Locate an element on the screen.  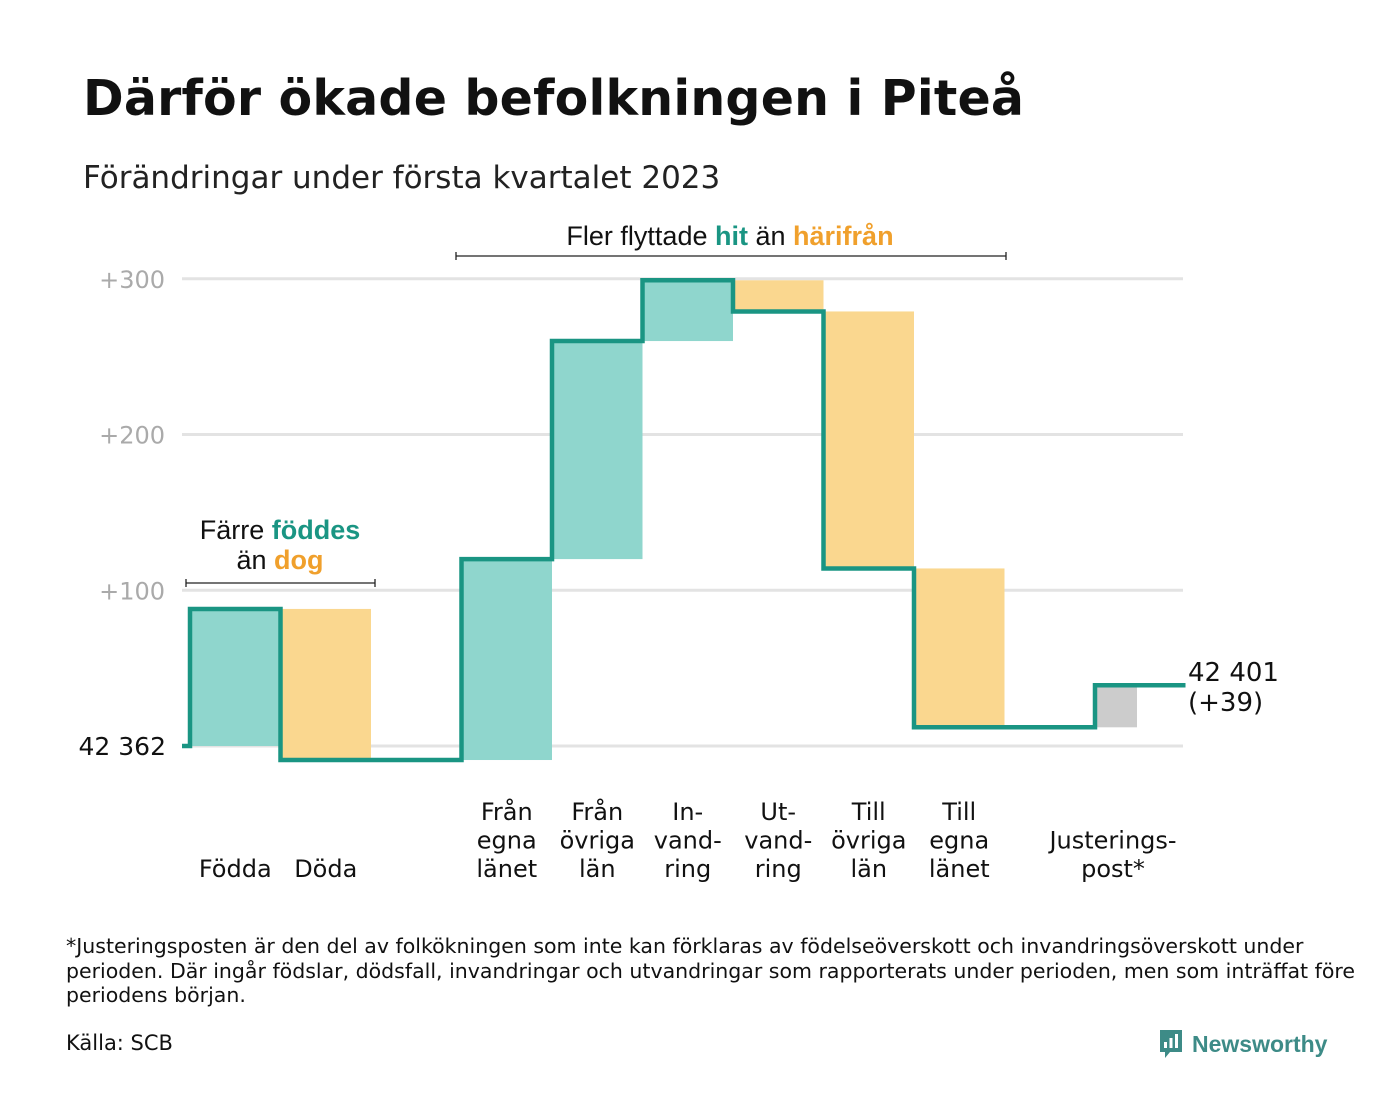
moves-annotation: Fler flyttade hit än härifrån is located at coordinates (729, 236).